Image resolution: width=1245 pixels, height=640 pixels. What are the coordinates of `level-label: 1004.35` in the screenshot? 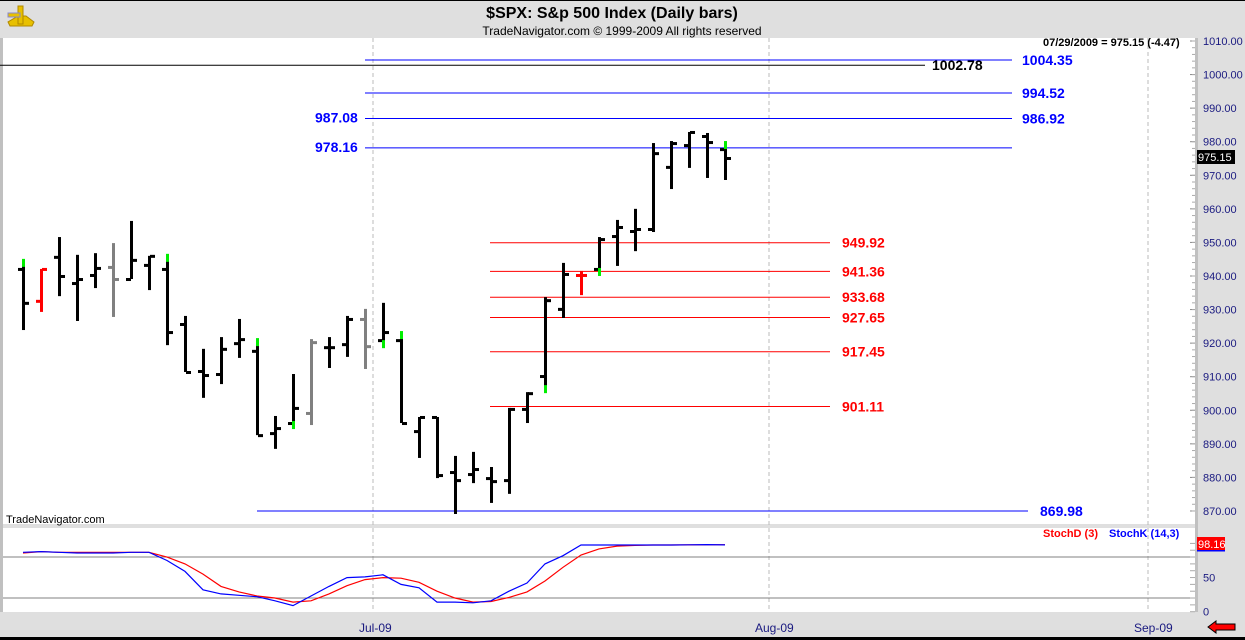 It's located at (1047, 60).